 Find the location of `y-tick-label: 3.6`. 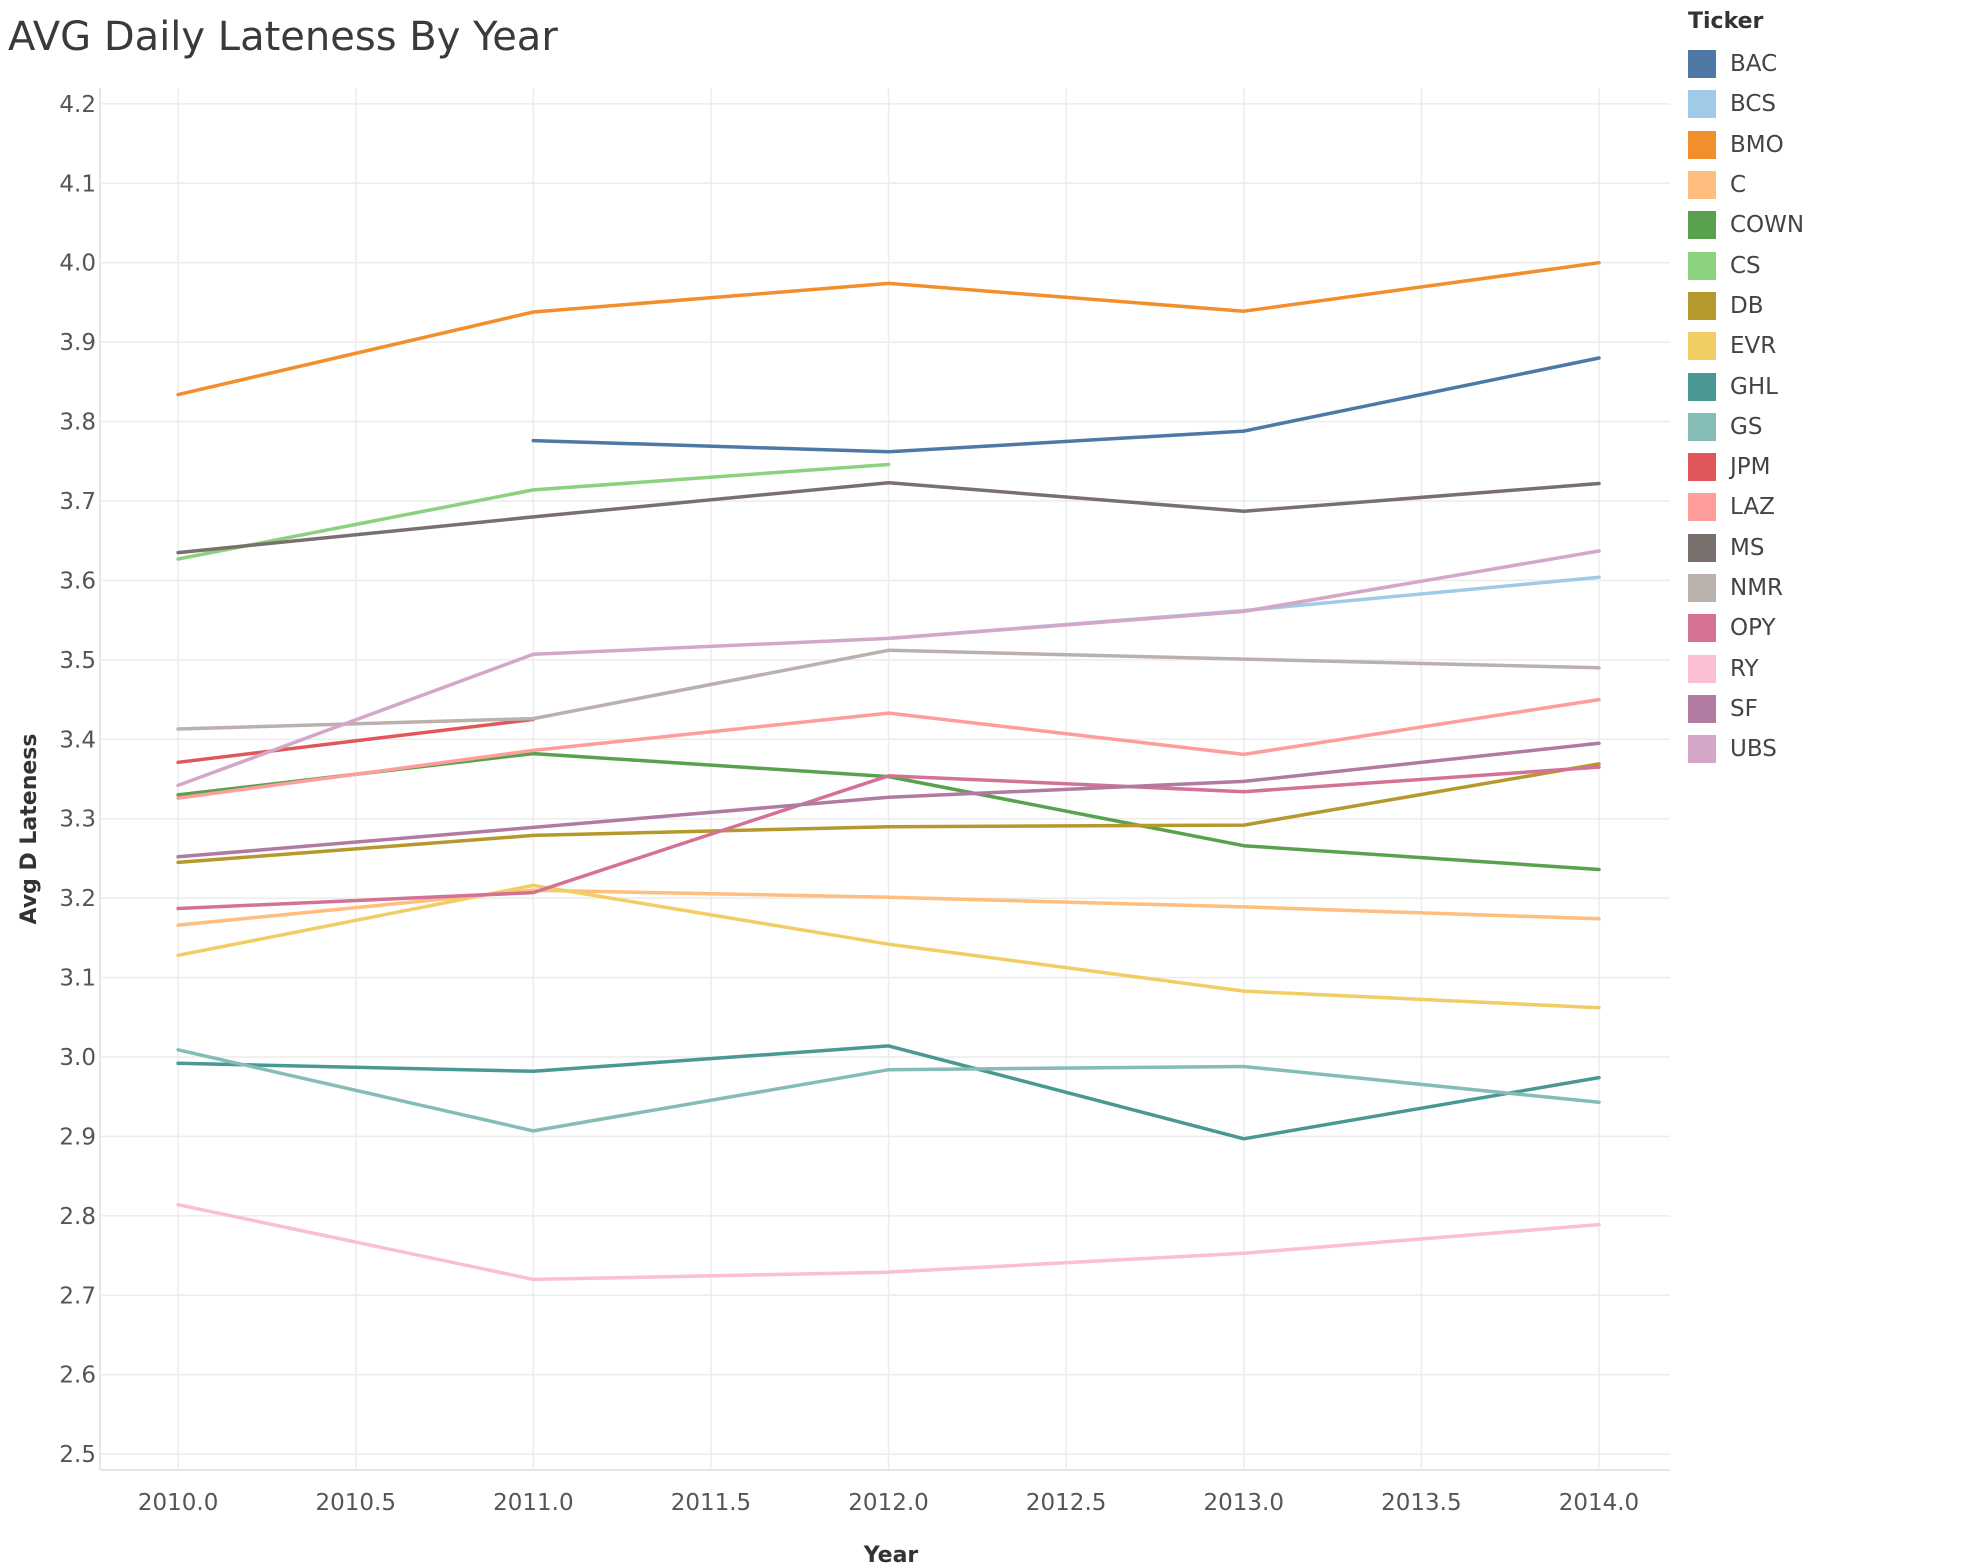

y-tick-label: 3.6 is located at coordinates (77, 581).